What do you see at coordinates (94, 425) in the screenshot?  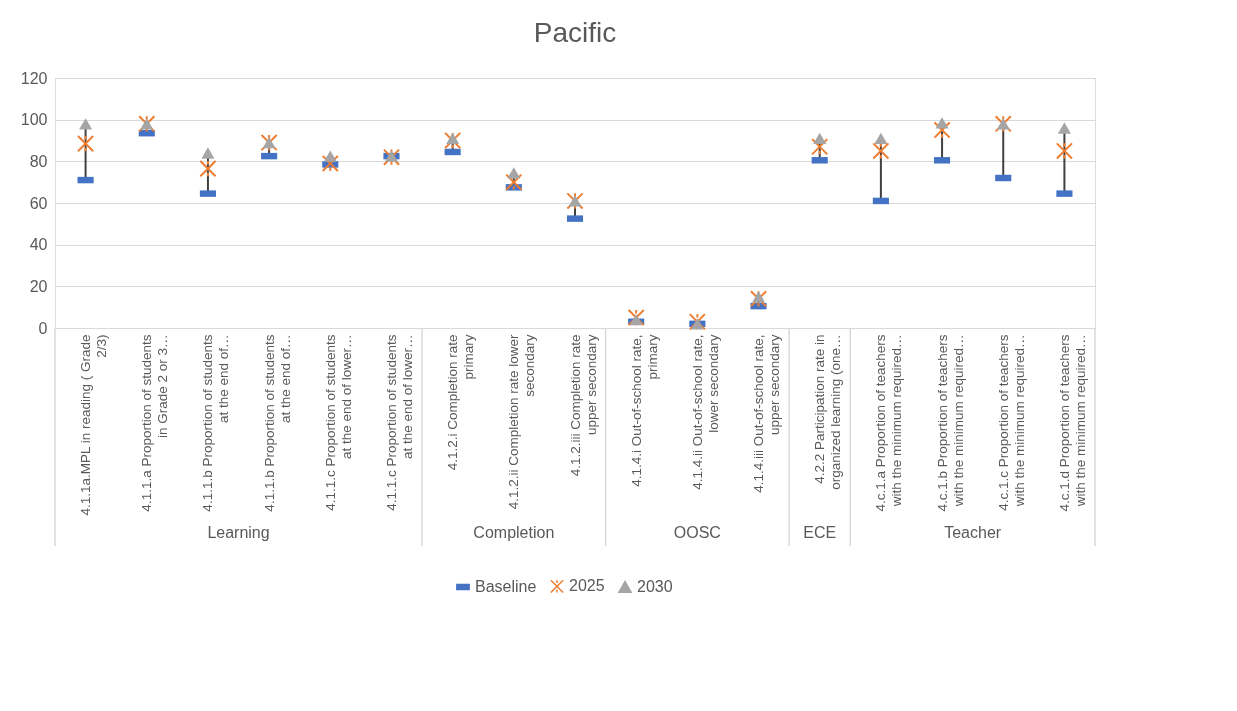 I see `x-tick-label: 4.1.1a.MPL in reading ( Grade 2/3)` at bounding box center [94, 425].